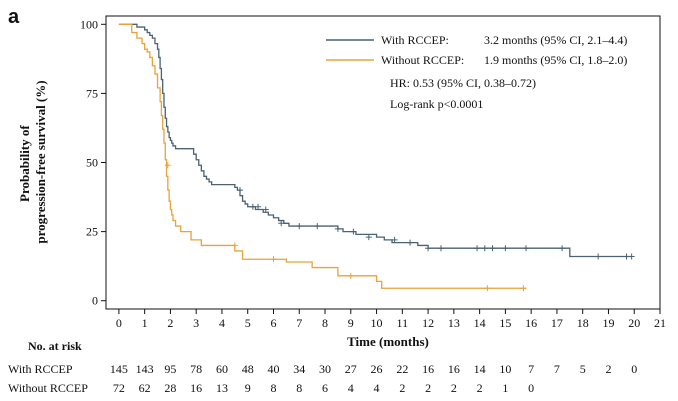  I want to click on y-tick-label: 25, so click(92, 232).